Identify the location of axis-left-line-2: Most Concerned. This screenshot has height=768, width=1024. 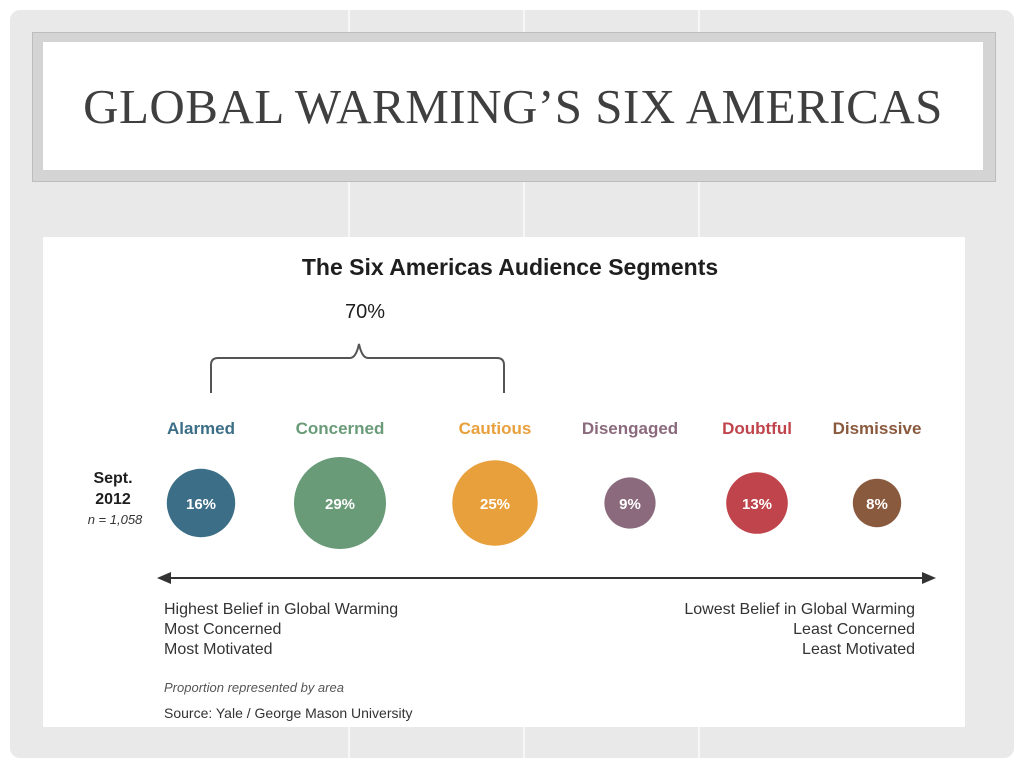
(222, 629).